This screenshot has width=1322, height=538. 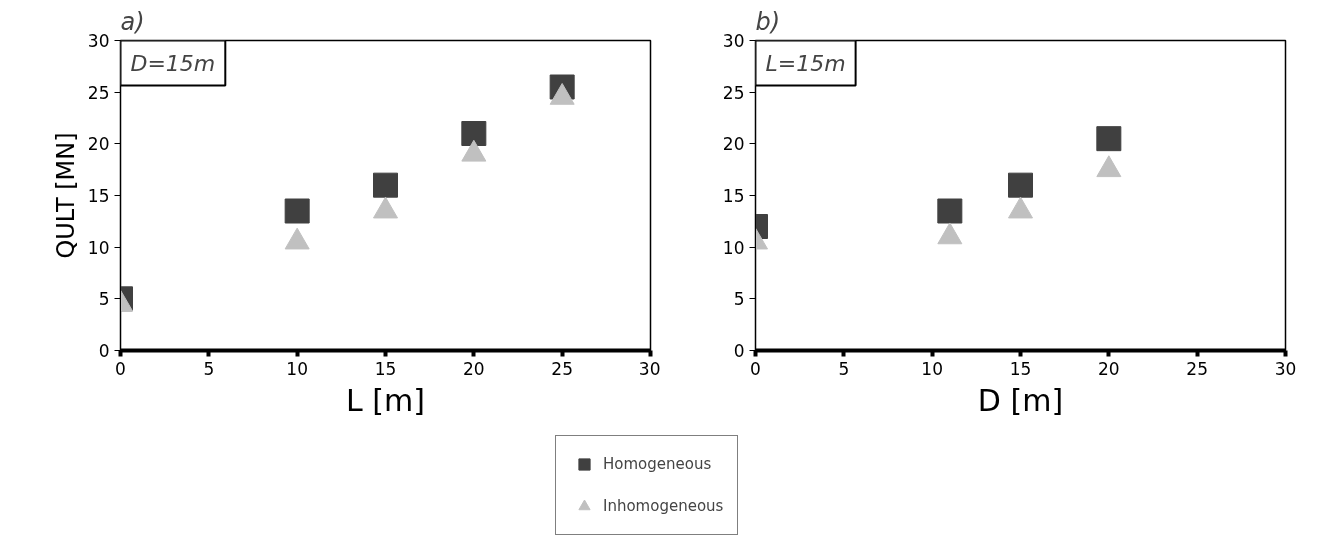 I want to click on annotation: L=15m, so click(x=805, y=63).